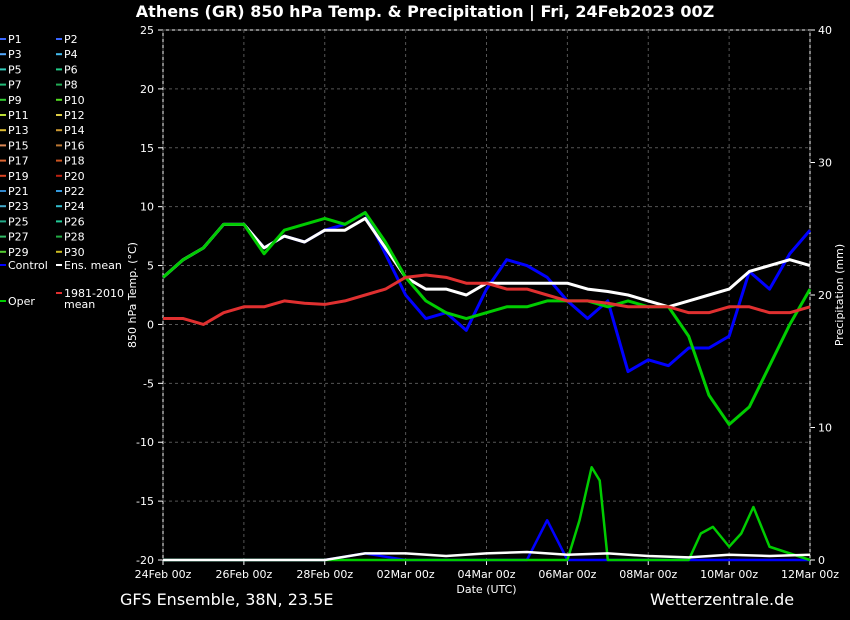 This screenshot has width=850, height=620. Describe the element at coordinates (150, 266) in the screenshot. I see `y-tick-label: 5` at that location.